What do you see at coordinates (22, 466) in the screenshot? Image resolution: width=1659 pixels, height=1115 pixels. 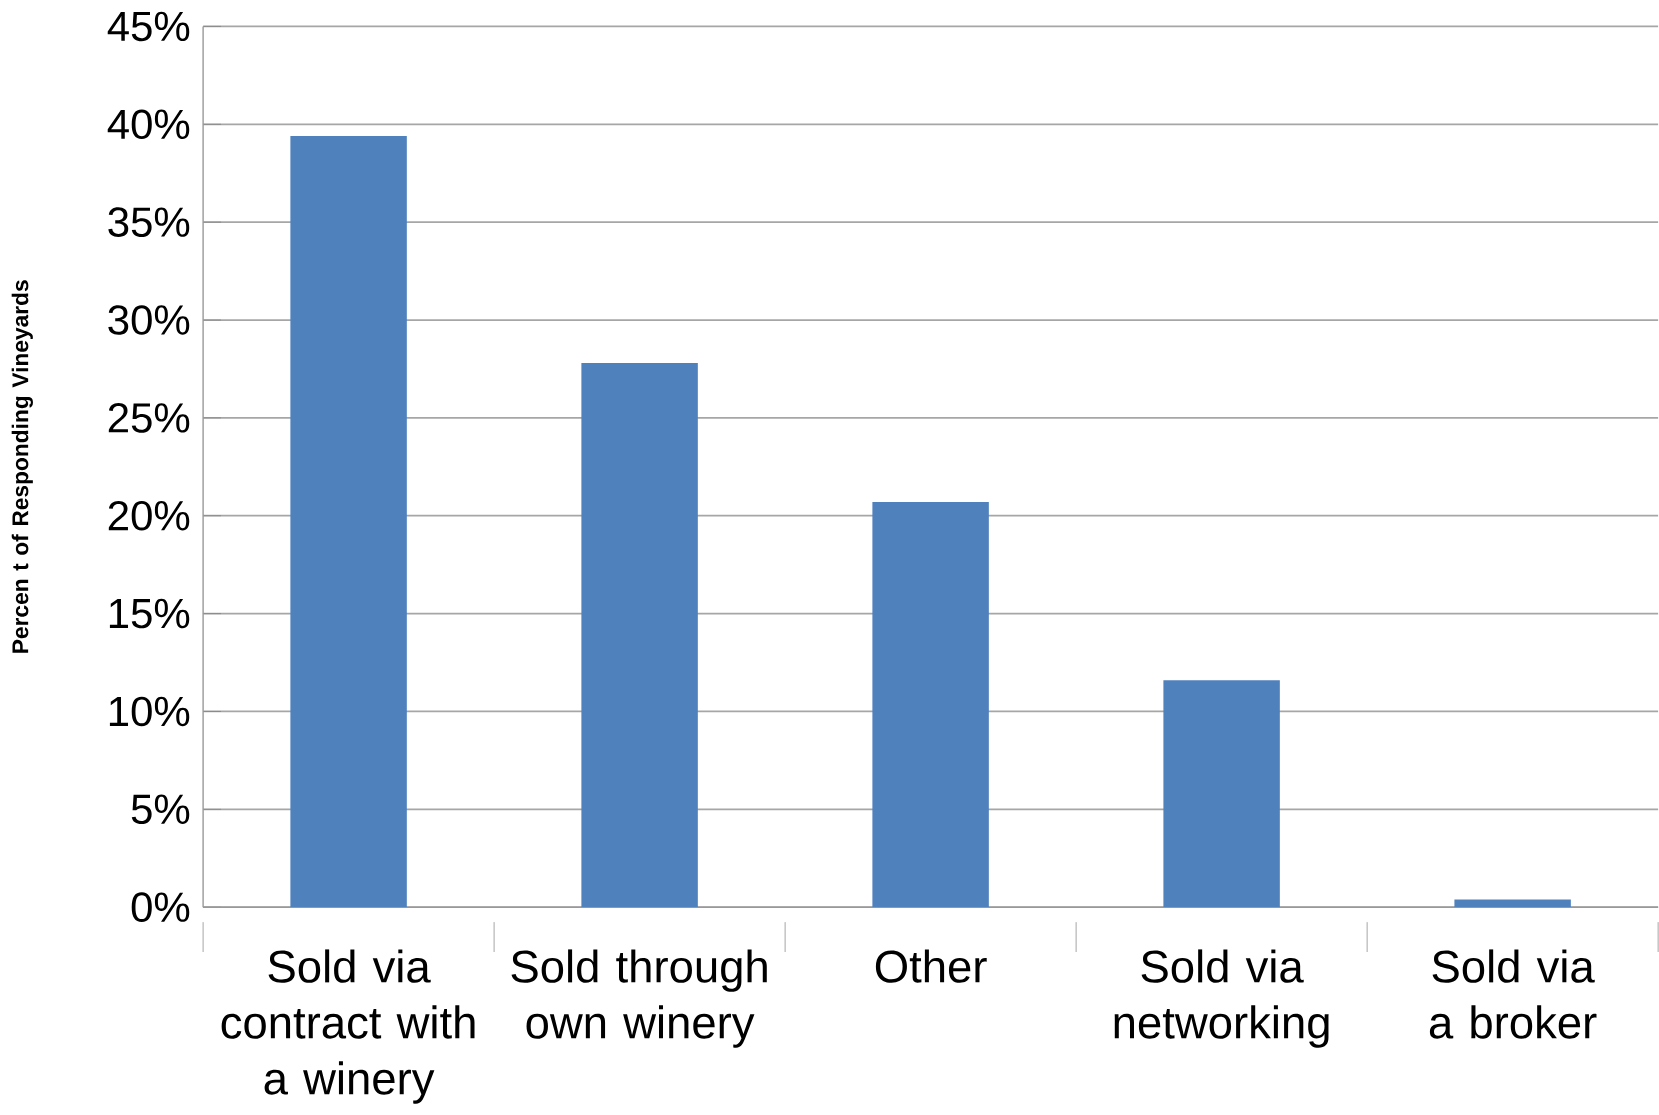 I see `y-axis-title: Percen t of Responding Vineyards` at bounding box center [22, 466].